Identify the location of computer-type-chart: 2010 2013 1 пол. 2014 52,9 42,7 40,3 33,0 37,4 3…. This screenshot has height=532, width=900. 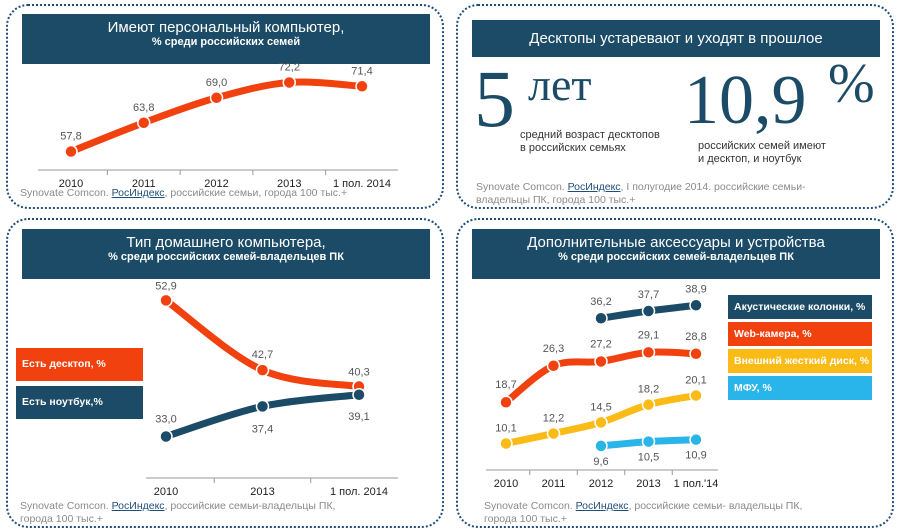
(271, 389).